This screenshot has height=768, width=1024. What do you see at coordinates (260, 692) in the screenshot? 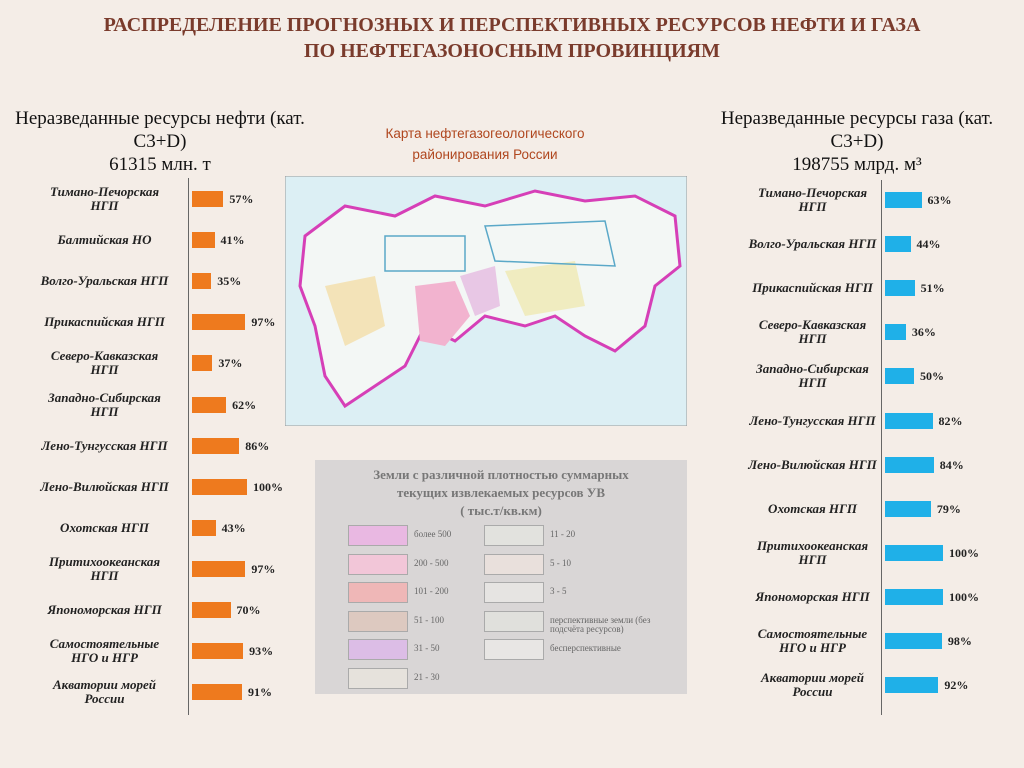
I see `value-label: 91%` at bounding box center [260, 692].